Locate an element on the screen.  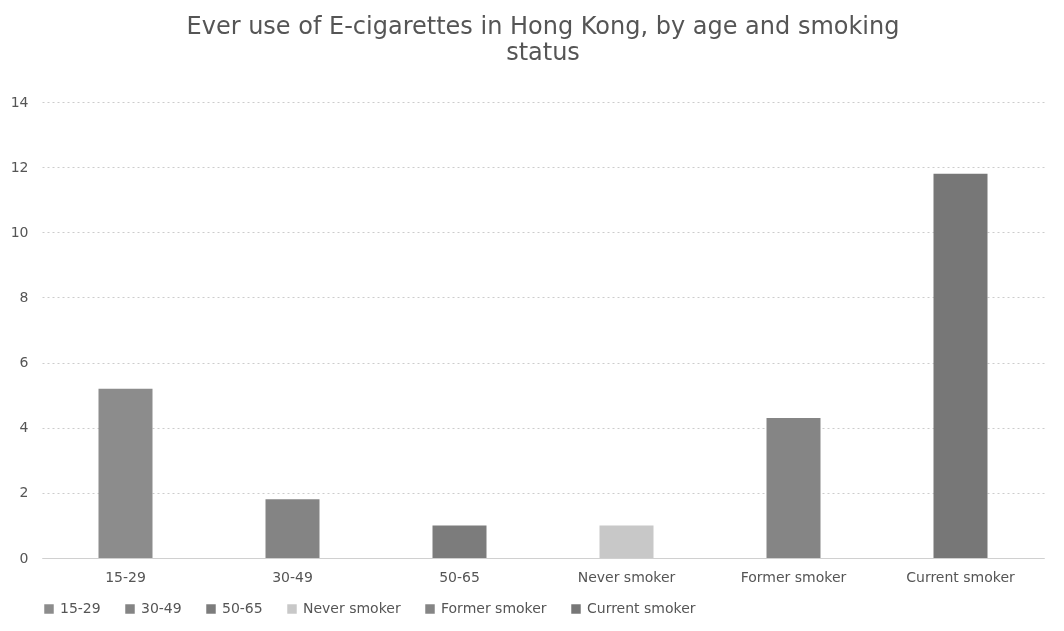
x-tick-label: 50-65 is located at coordinates (459, 576).